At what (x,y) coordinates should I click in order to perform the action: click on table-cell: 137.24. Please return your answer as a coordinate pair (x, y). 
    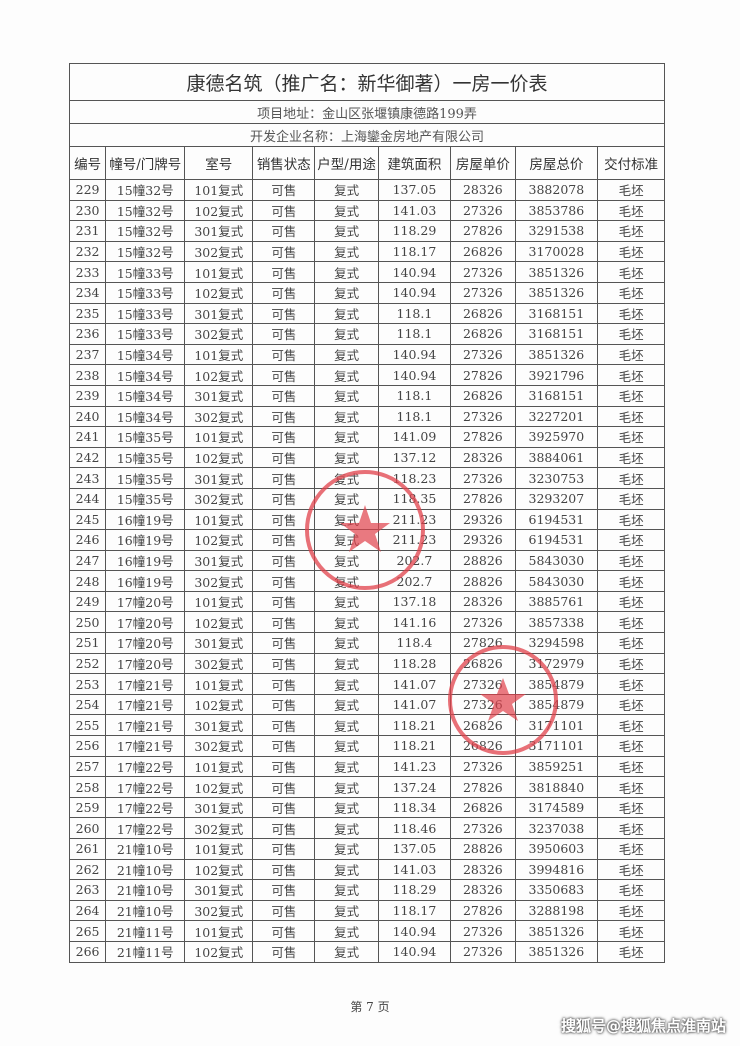
    Looking at the image, I should click on (414, 787).